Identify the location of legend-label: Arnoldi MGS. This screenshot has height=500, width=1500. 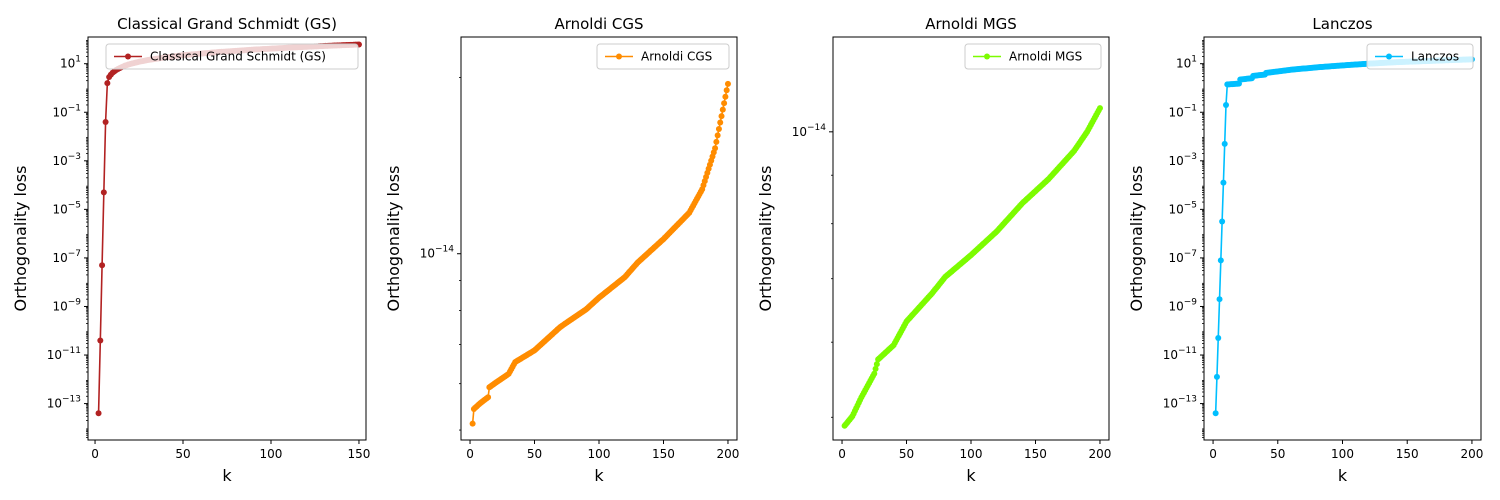
(1045, 57).